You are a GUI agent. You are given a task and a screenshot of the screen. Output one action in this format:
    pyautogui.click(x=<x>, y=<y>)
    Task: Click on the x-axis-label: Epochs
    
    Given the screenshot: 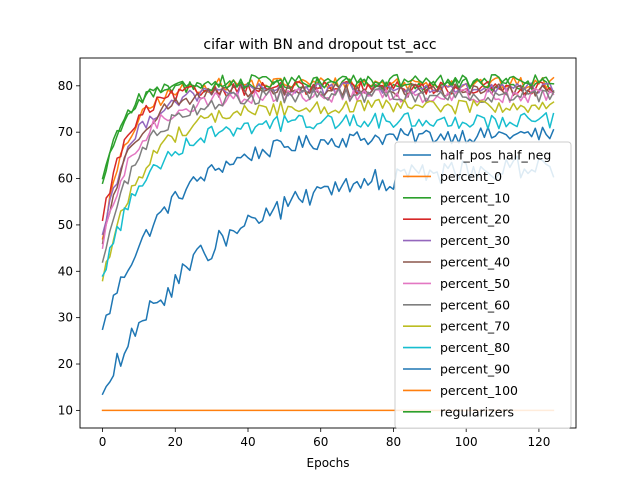 What is the action you would take?
    pyautogui.click(x=328, y=463)
    